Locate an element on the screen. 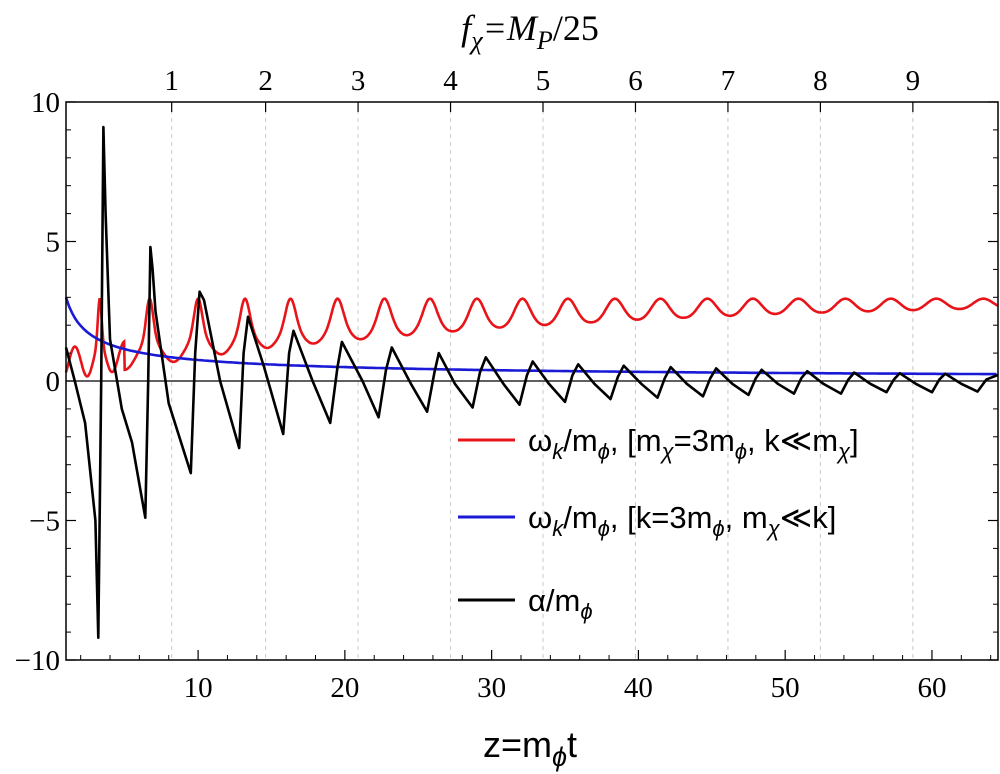 This screenshot has height=774, width=1000. y-tick-label-2: 0 is located at coordinates (53, 382).